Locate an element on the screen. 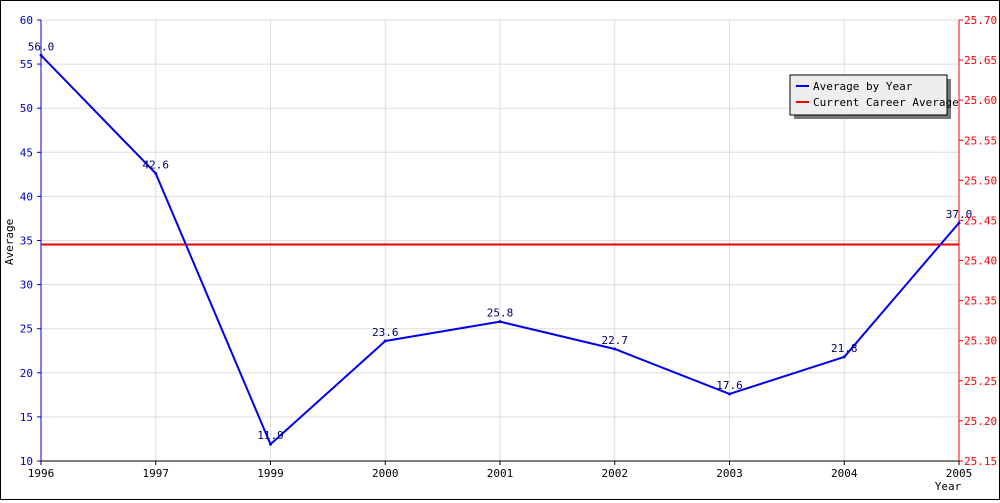 This screenshot has height=503, width=1000. legend-box is located at coordinates (868, 95).